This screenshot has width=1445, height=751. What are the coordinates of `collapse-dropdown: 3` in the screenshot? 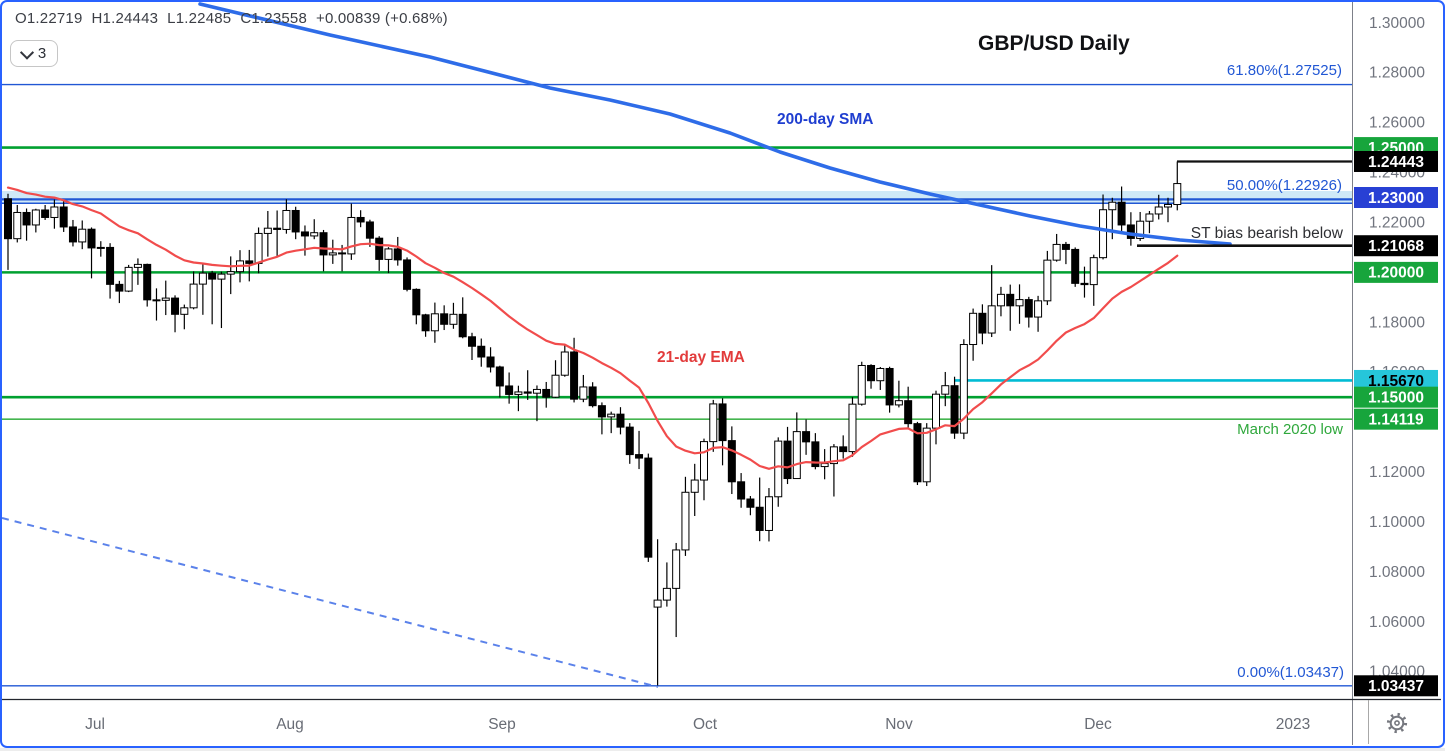 It's located at (34, 53).